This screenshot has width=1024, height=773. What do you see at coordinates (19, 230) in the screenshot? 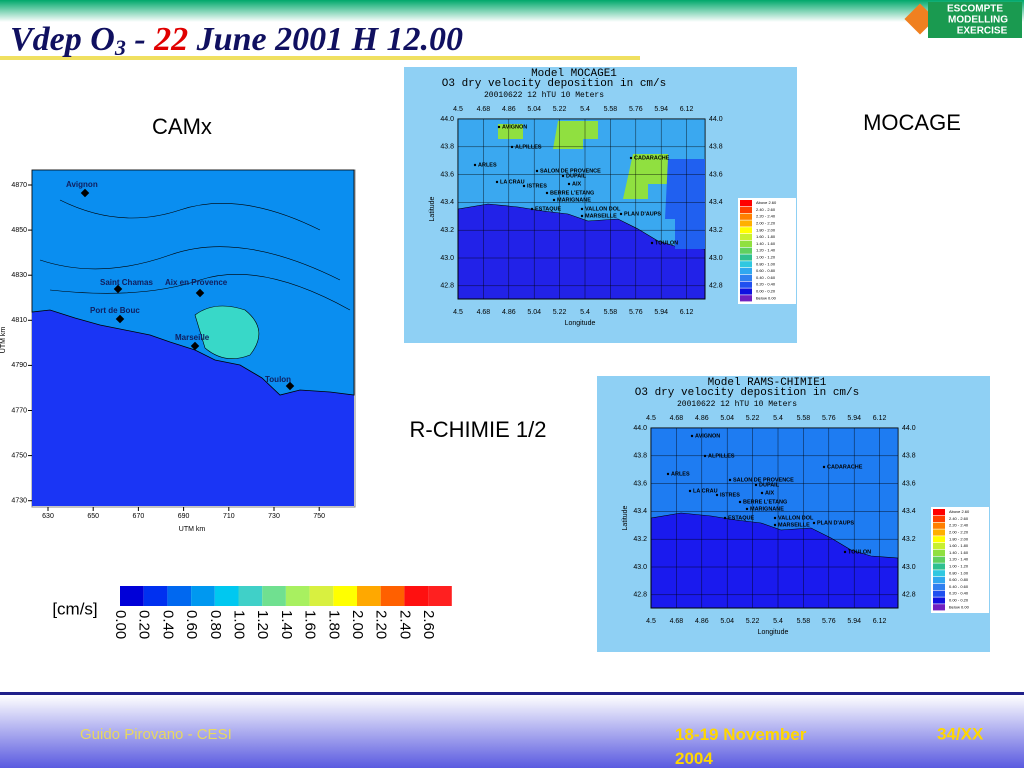
I see `y-tick-label: 4850` at bounding box center [19, 230].